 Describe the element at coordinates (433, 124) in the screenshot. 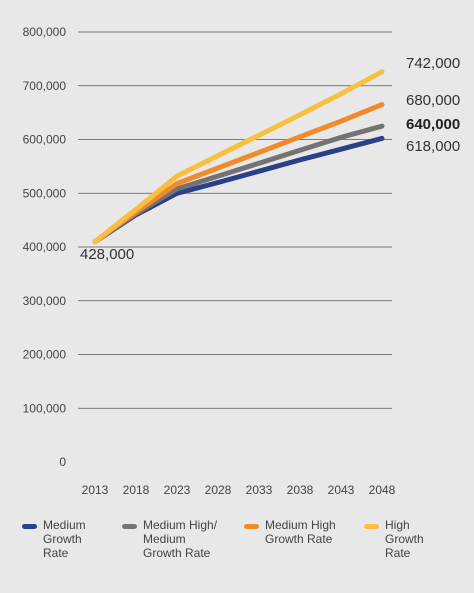

I see `end-value-label: 640,000` at that location.